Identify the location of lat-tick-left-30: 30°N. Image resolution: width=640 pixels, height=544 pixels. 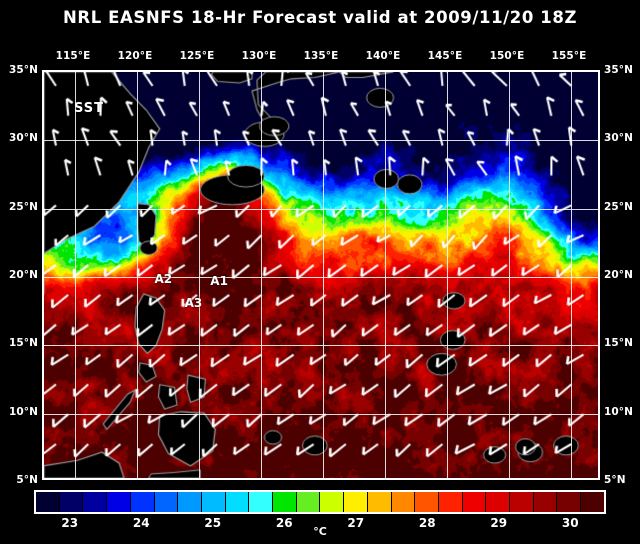
(23, 138).